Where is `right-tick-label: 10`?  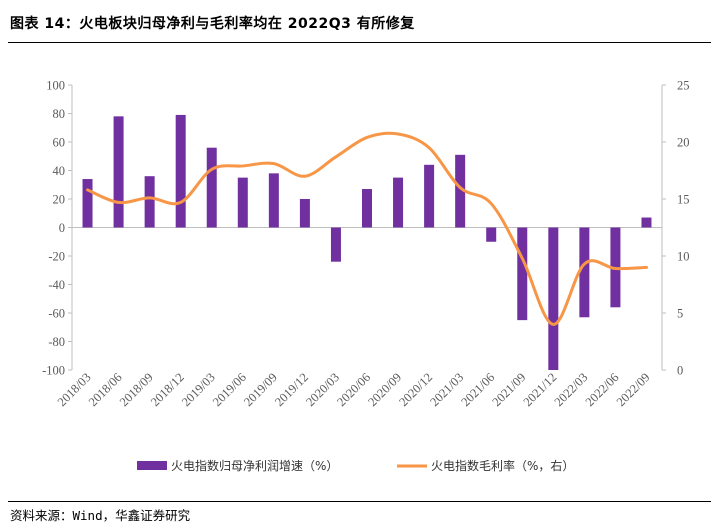
right-tick-label: 10 is located at coordinates (683, 257).